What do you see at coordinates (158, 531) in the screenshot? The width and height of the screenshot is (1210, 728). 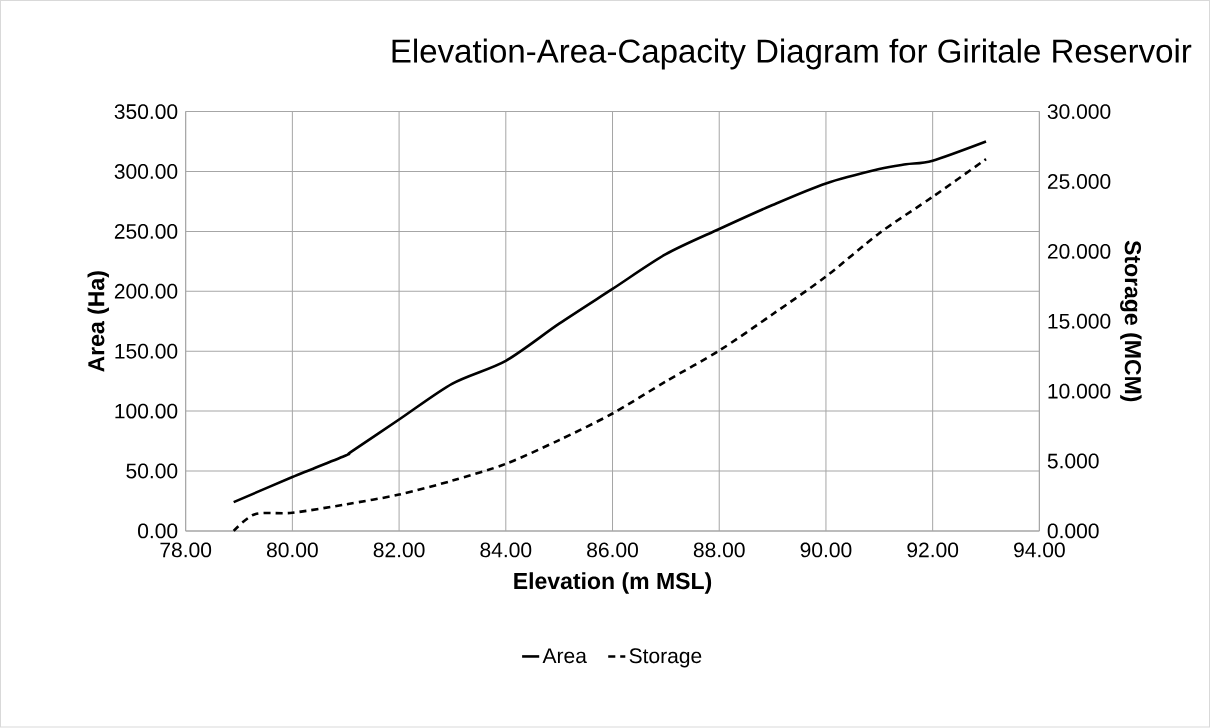 I see `y-tick-label: 0.00` at bounding box center [158, 531].